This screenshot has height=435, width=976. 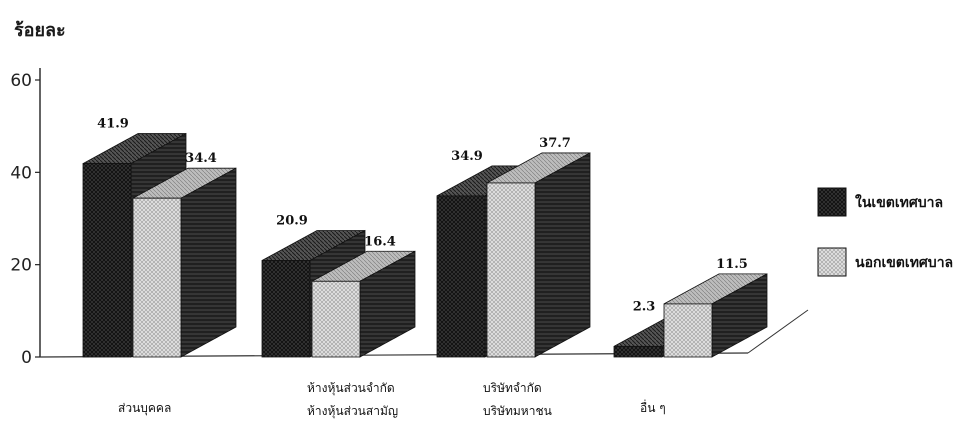 What do you see at coordinates (157, 277) in the screenshot?
I see `bar-1-0-front` at bounding box center [157, 277].